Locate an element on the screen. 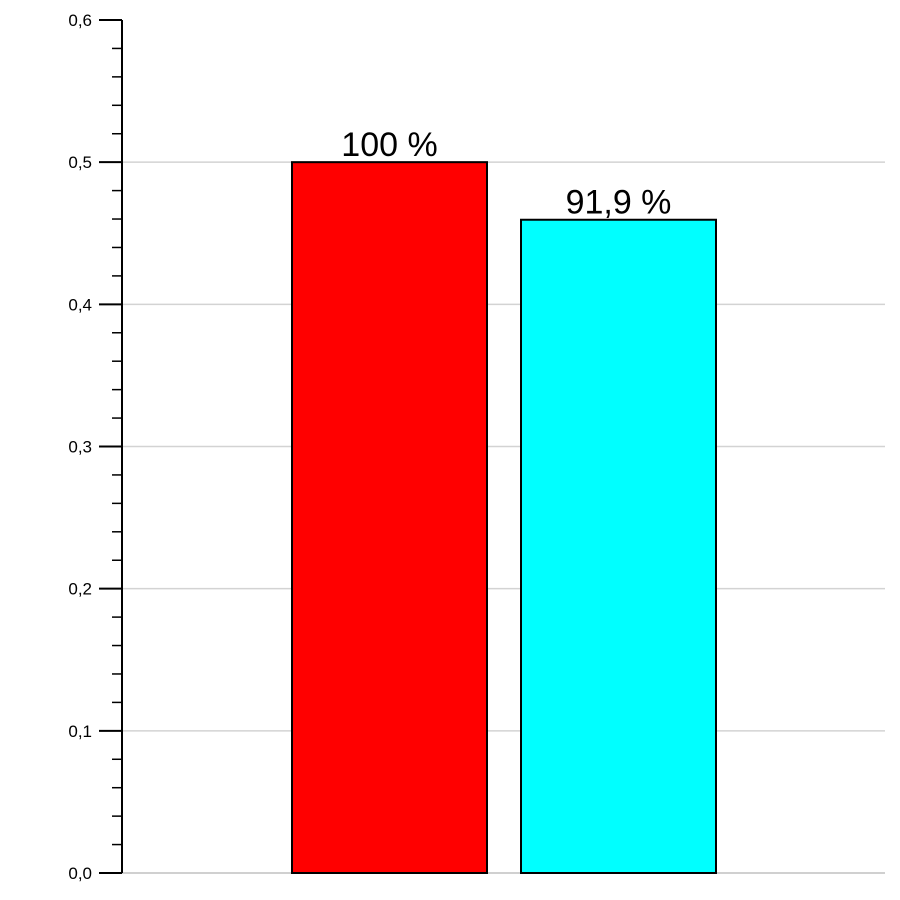 The image size is (900, 900). y-tick-label: 0,3 is located at coordinates (80, 447).